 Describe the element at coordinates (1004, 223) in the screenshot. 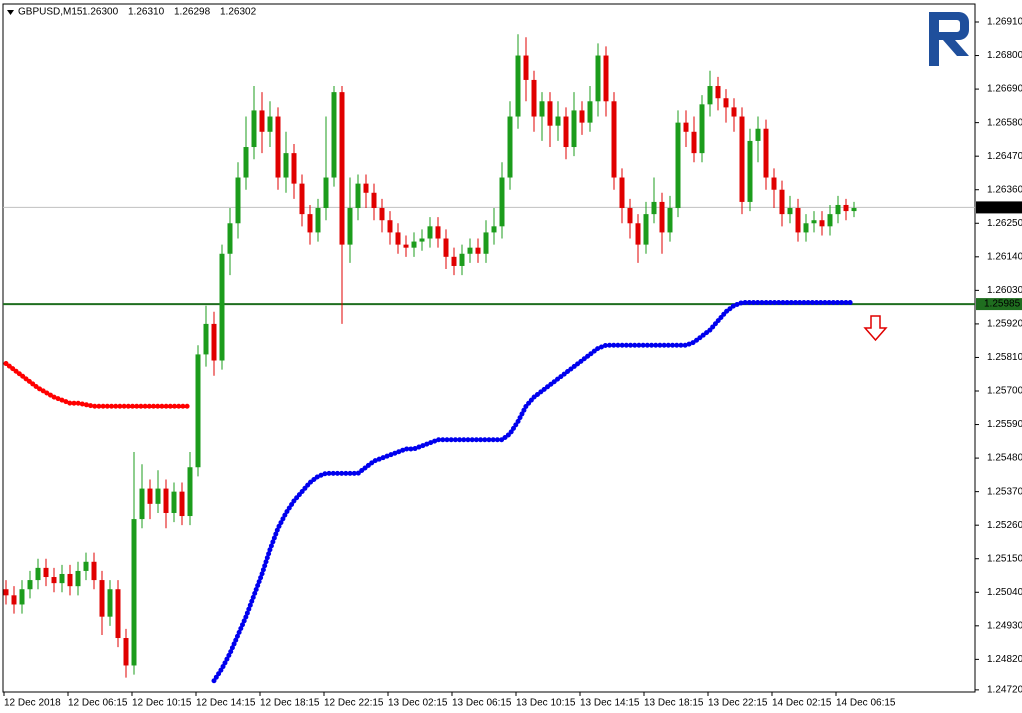

I see `y-tick-label: 1.26250` at that location.